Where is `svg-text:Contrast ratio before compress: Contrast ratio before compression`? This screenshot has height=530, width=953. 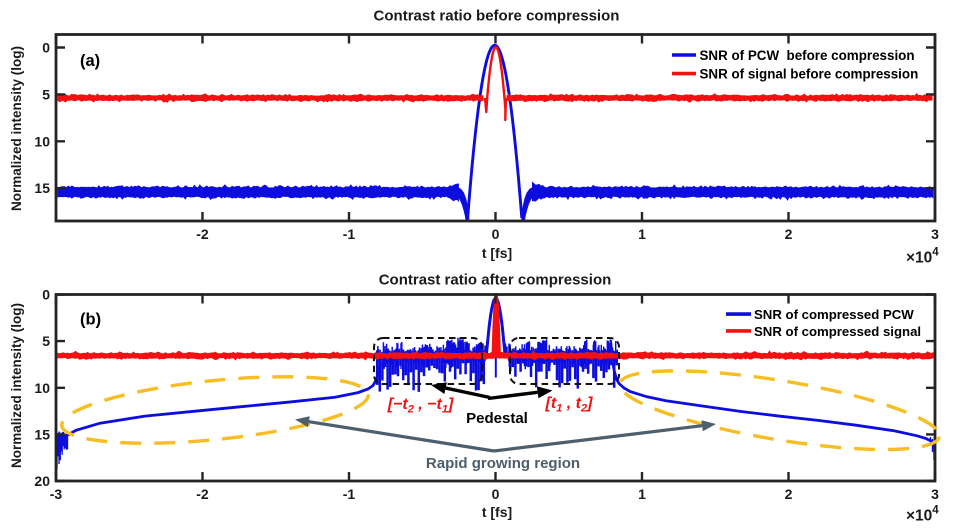 svg-text:Contrast ratio before compress: Contrast ratio before compression is located at coordinates (497, 16).